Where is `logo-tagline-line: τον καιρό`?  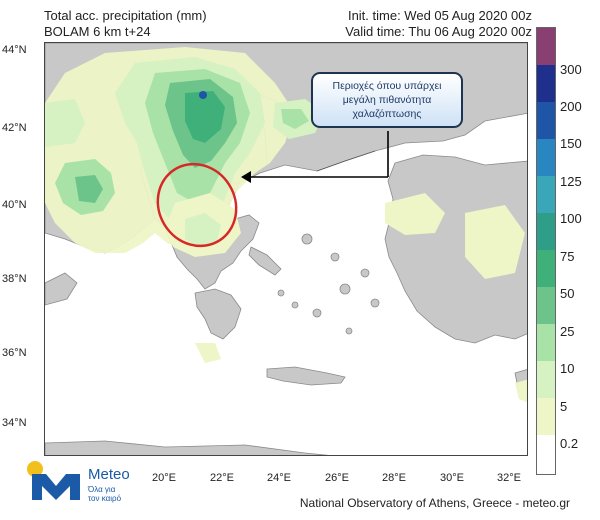 logo-tagline-line: τον καιρό is located at coordinates (105, 498).